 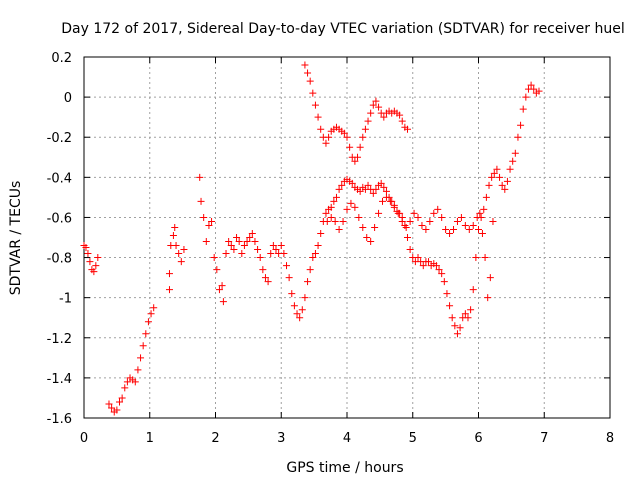 I want to click on y-tick-label: -0.2, so click(x=59, y=138).